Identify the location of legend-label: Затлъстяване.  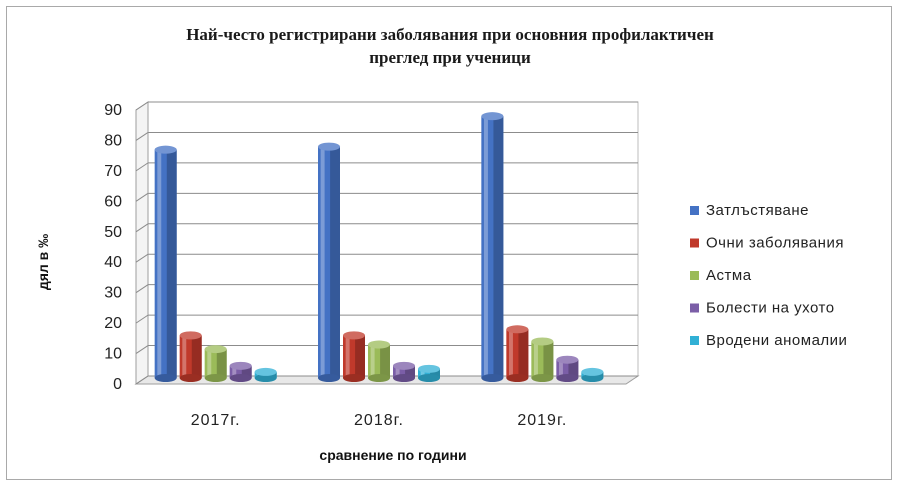
(757, 210).